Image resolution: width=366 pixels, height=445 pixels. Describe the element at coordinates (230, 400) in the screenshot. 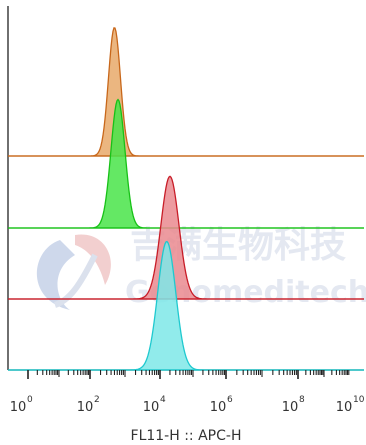

I see `x-tick-label-exponent: 6` at that location.